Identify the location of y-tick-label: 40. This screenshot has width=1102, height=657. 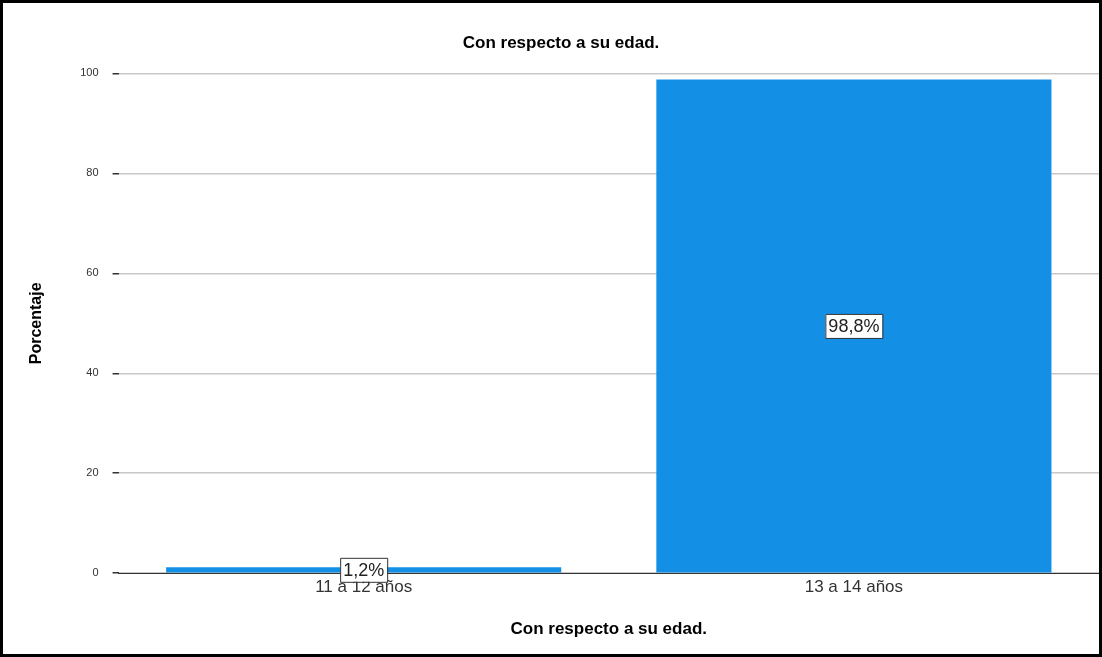
(92, 372).